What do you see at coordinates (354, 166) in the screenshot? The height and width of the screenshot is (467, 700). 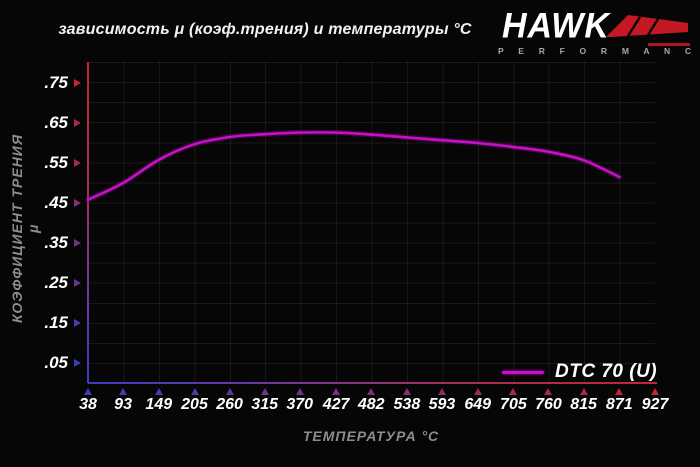 I see `friction-curve` at bounding box center [354, 166].